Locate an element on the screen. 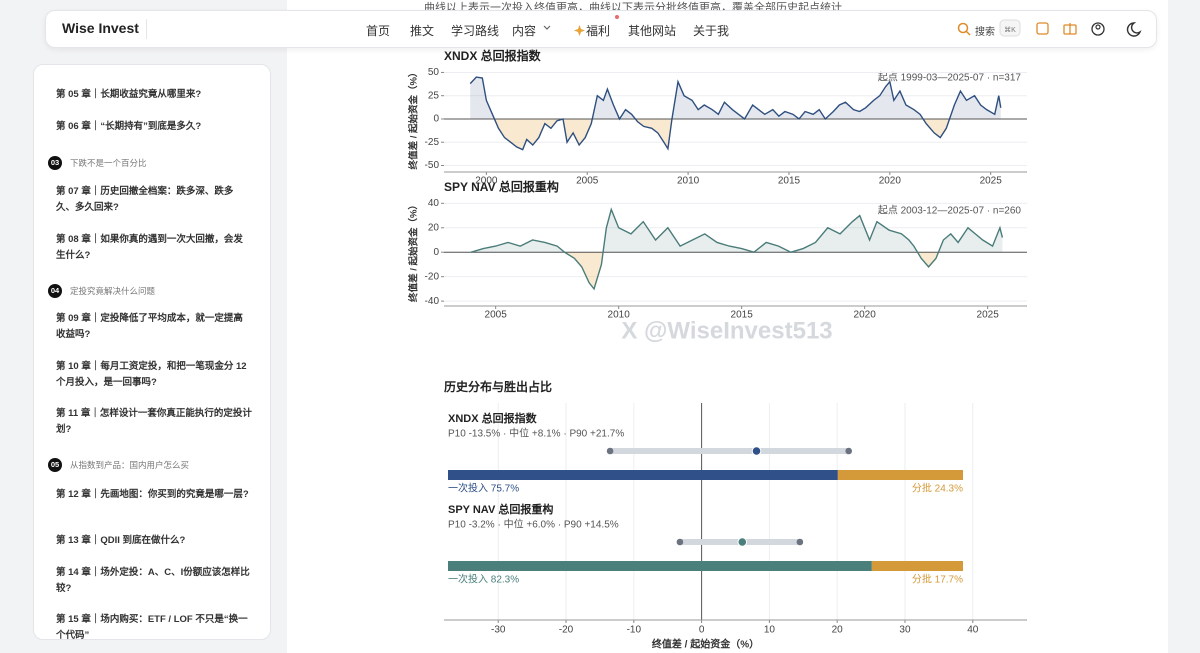 This screenshot has width=1200, height=653. section-title: 下跌不是一个百分比 is located at coordinates (108, 163).